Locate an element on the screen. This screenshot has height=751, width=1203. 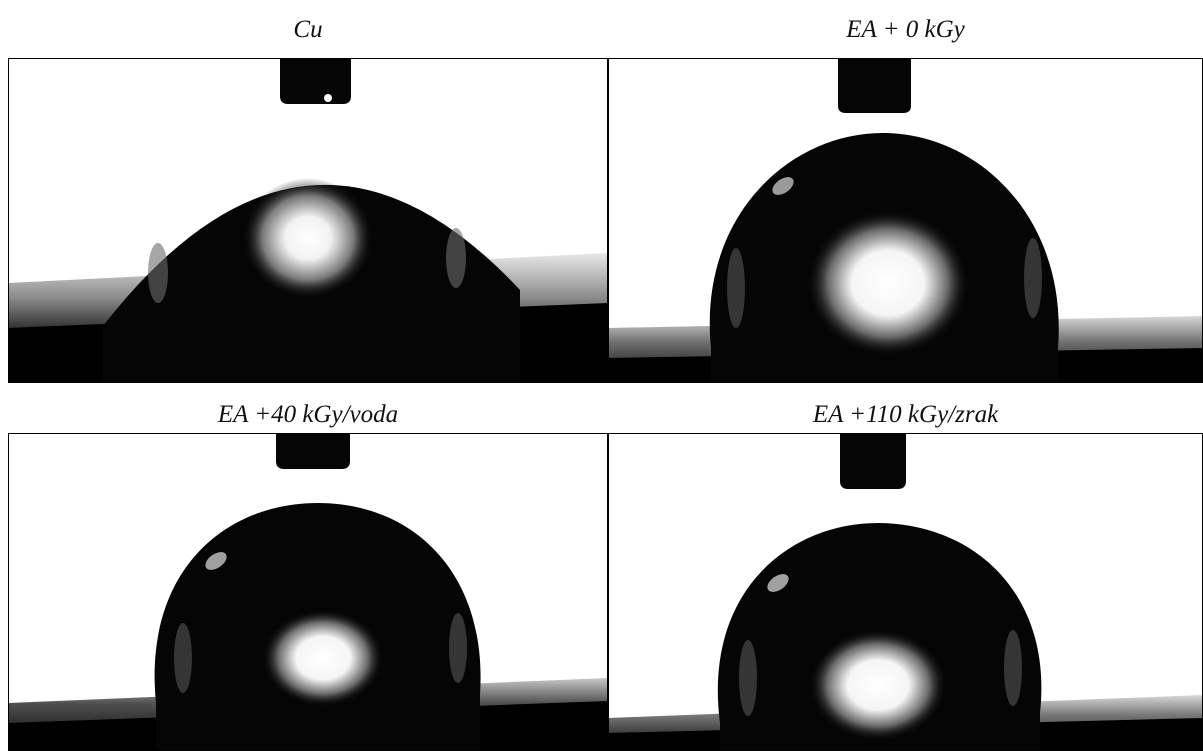
caption-ea-40-kgy-voda: EA +40 kGy/voda is located at coordinates (308, 414).